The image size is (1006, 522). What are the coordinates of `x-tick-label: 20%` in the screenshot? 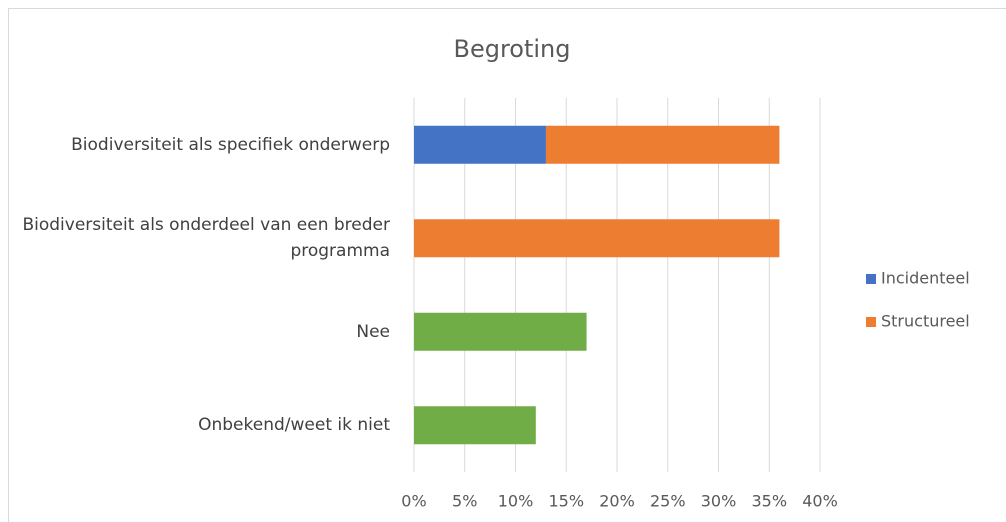 It's located at (617, 501).